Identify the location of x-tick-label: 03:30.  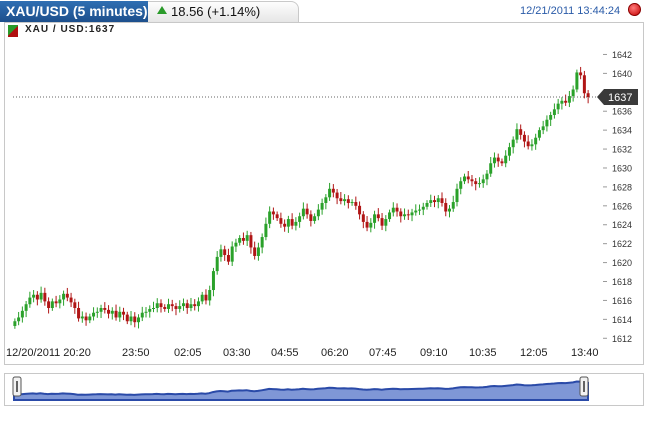
(237, 353).